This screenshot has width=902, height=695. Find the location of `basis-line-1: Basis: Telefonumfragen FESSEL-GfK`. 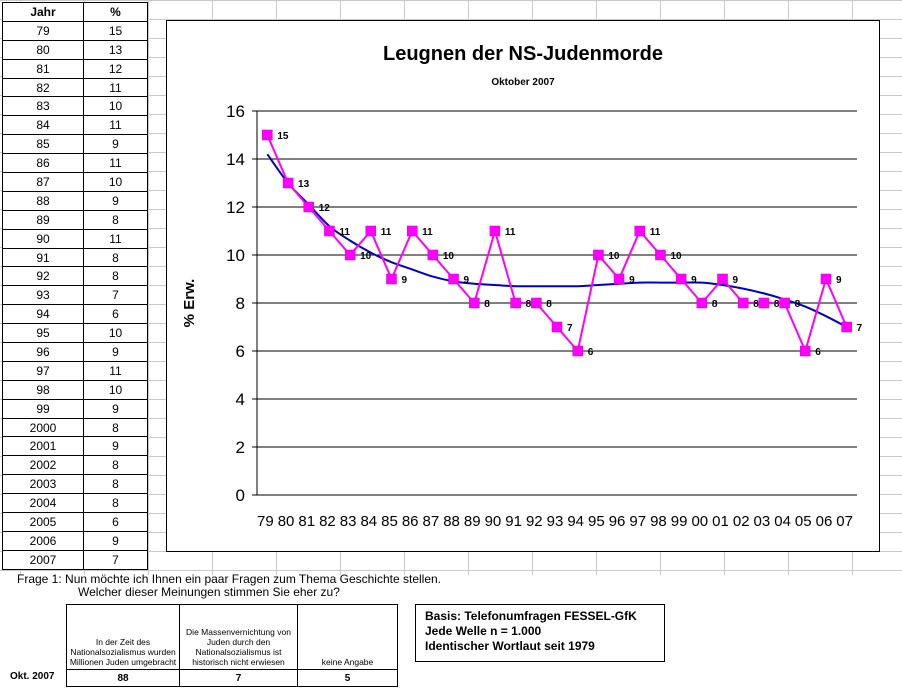

basis-line-1: Basis: Telefonumfragen FESSEL-GfK is located at coordinates (531, 616).